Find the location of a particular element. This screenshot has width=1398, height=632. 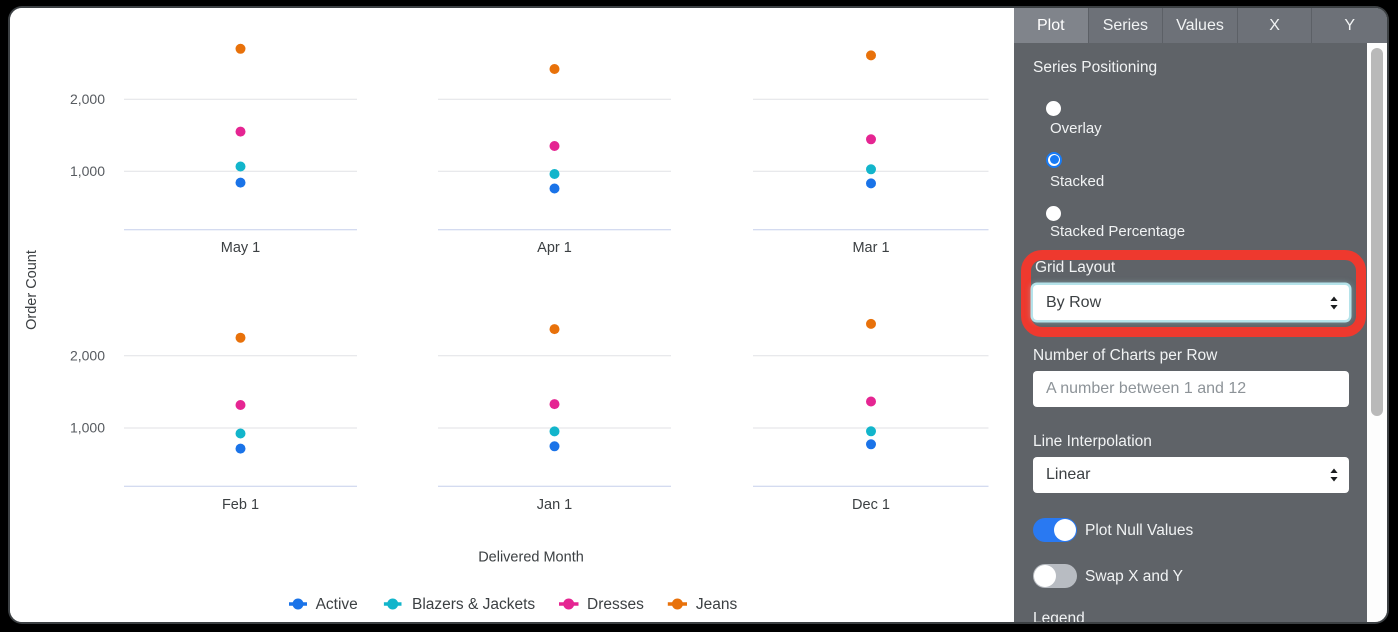

svg-text: Dec 1 is located at coordinates (871, 505).